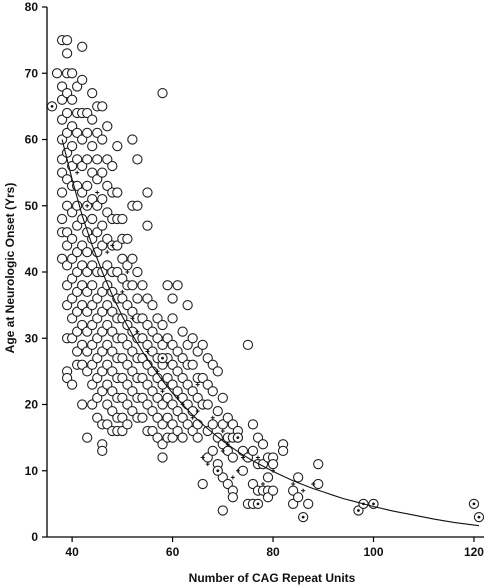  What do you see at coordinates (32, 471) in the screenshot?
I see `y-tick-label: 10` at bounding box center [32, 471].